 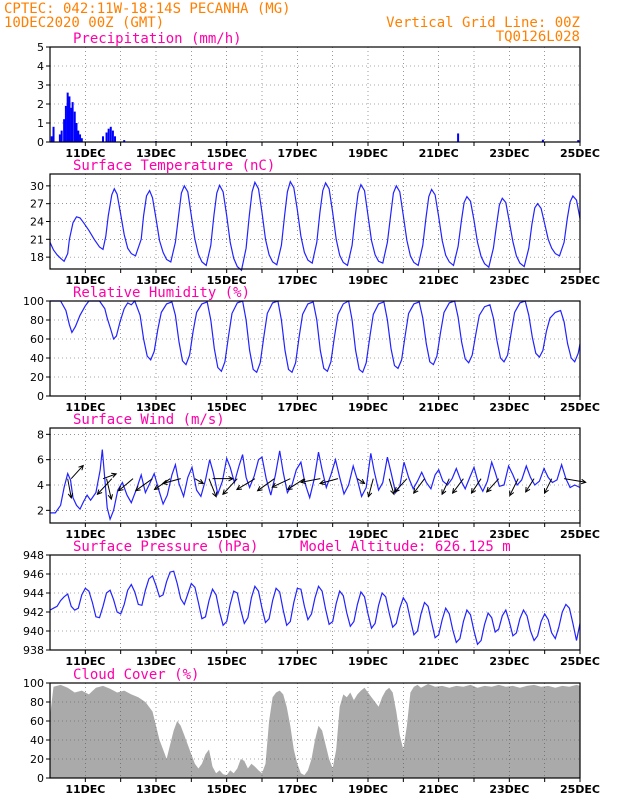 I want to click on humidity-title: Relative Humidity (%), so click(x=161, y=293).